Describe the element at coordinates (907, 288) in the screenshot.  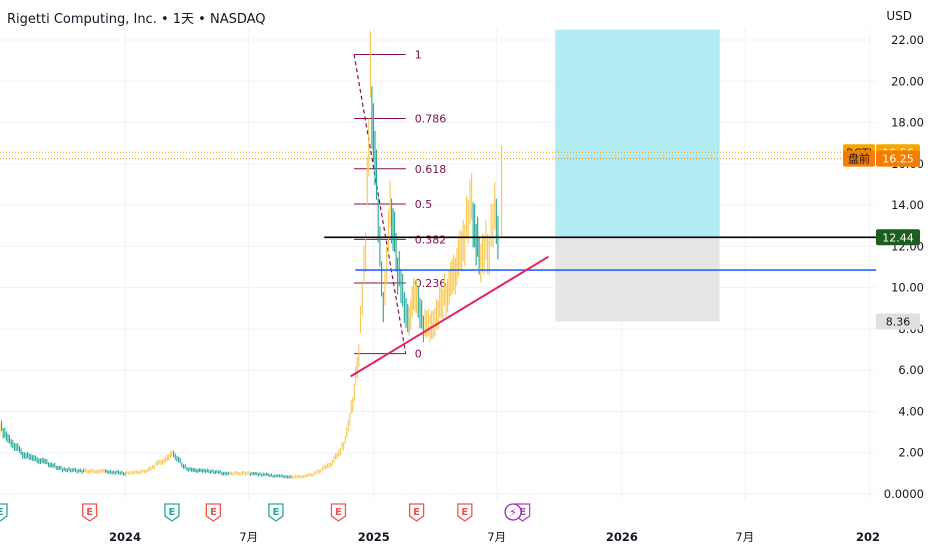
I see `y-tick-label: 10.00` at that location.